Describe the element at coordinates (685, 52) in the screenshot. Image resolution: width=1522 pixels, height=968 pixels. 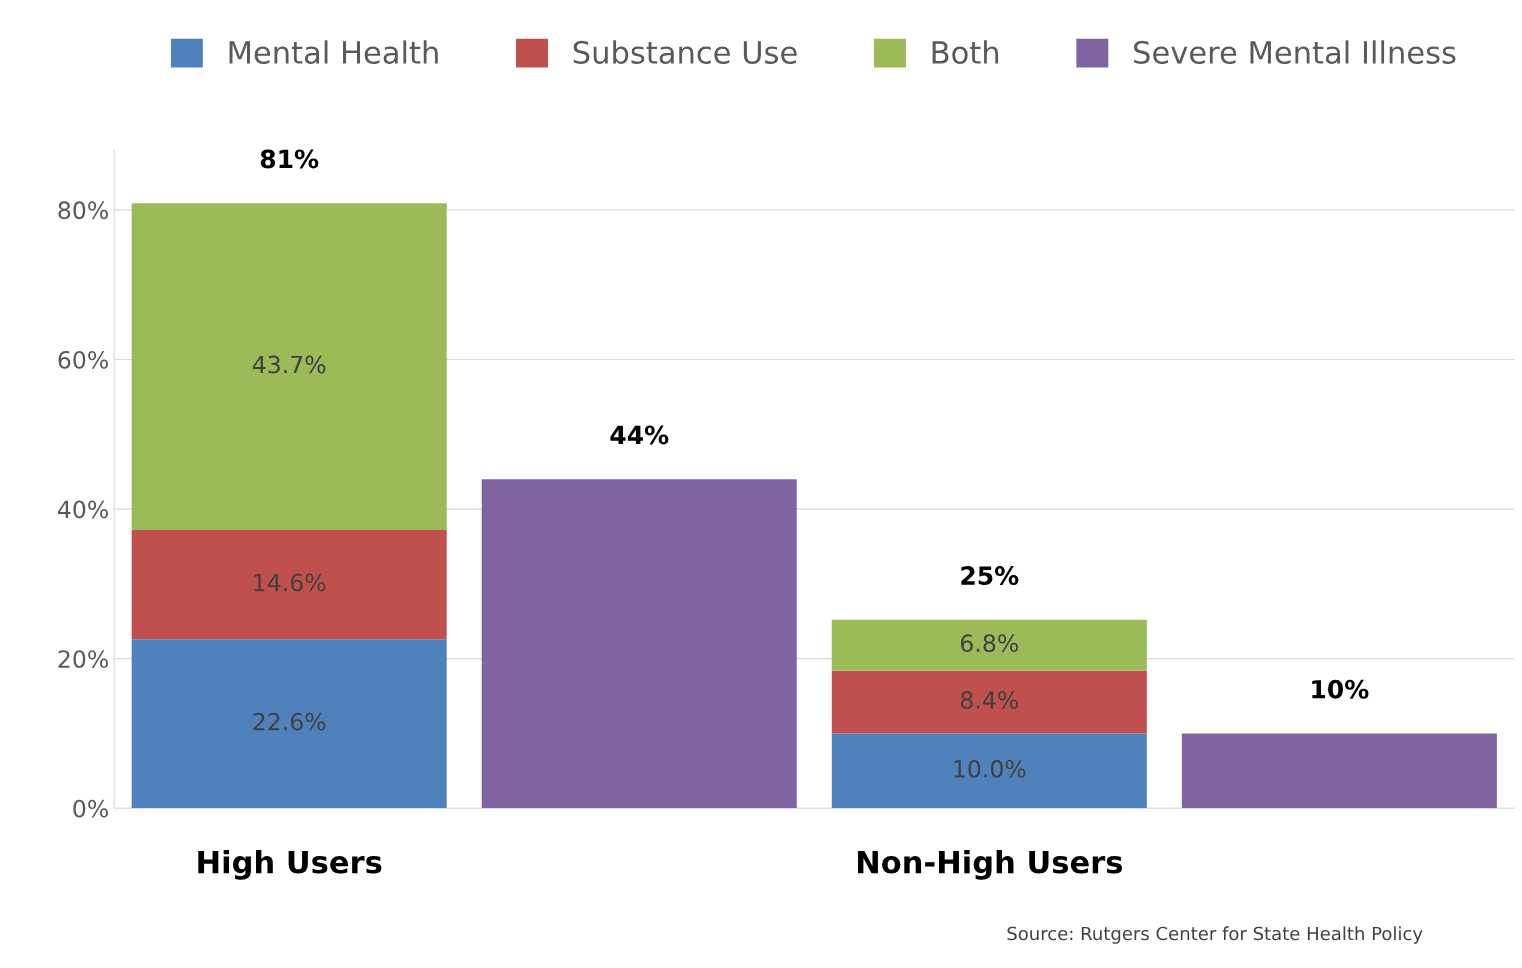
I see `legend-label: Substance Use` at that location.